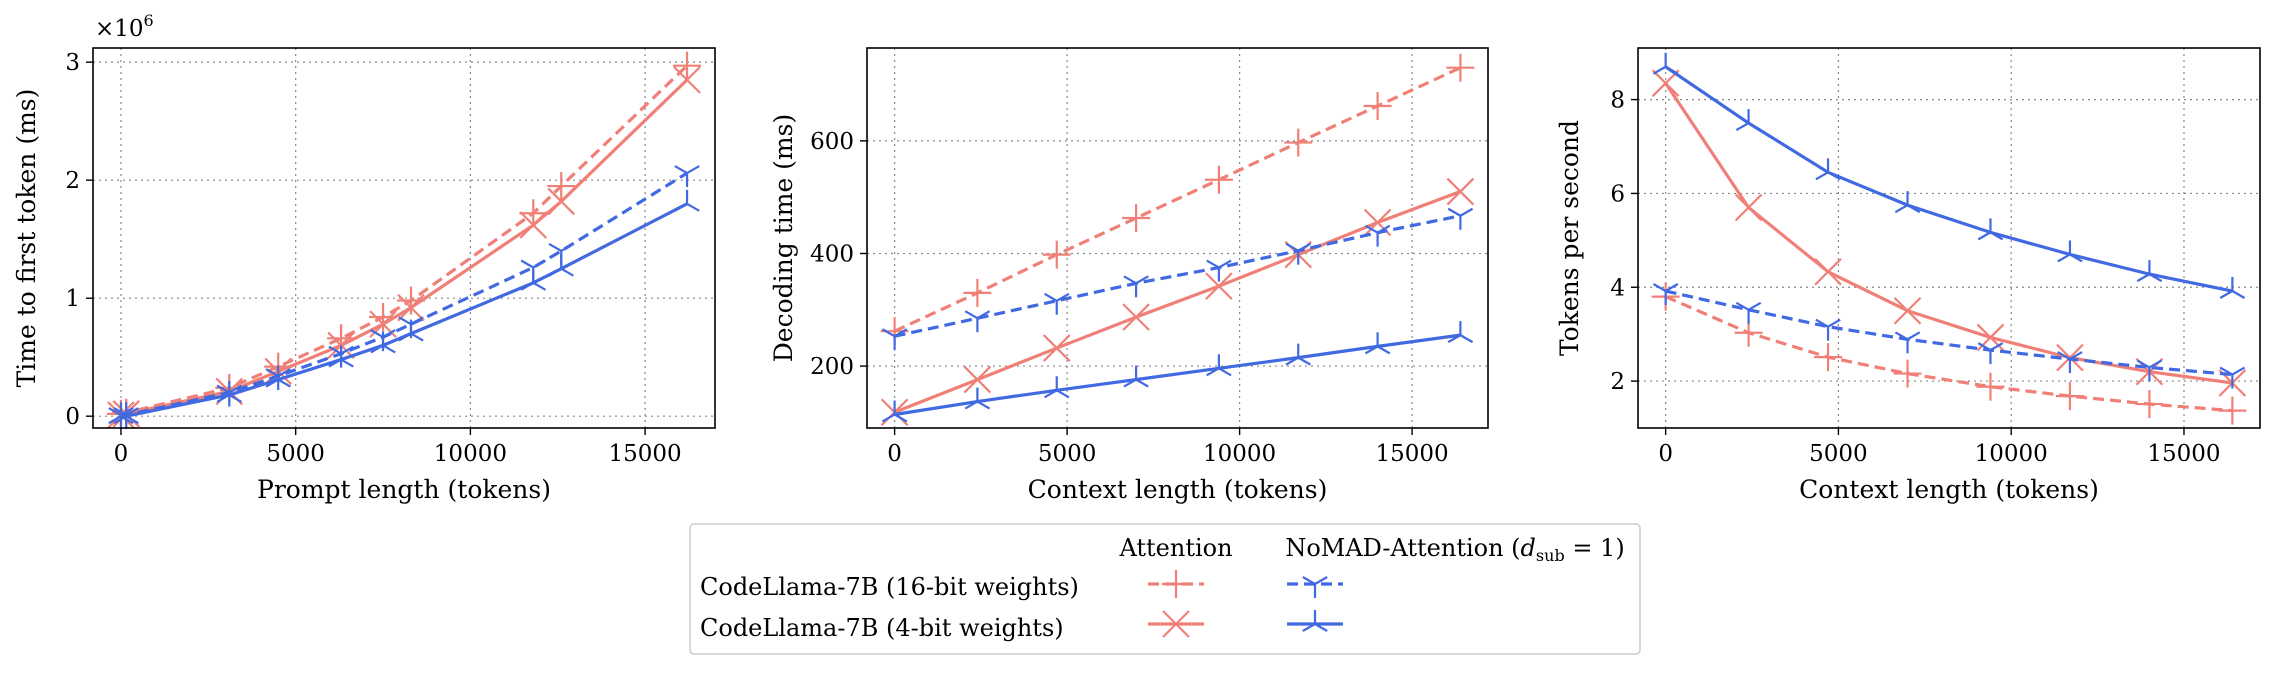 This screenshot has width=2283, height=676. I want to click on y-tick-label-0: 200, so click(832, 367).